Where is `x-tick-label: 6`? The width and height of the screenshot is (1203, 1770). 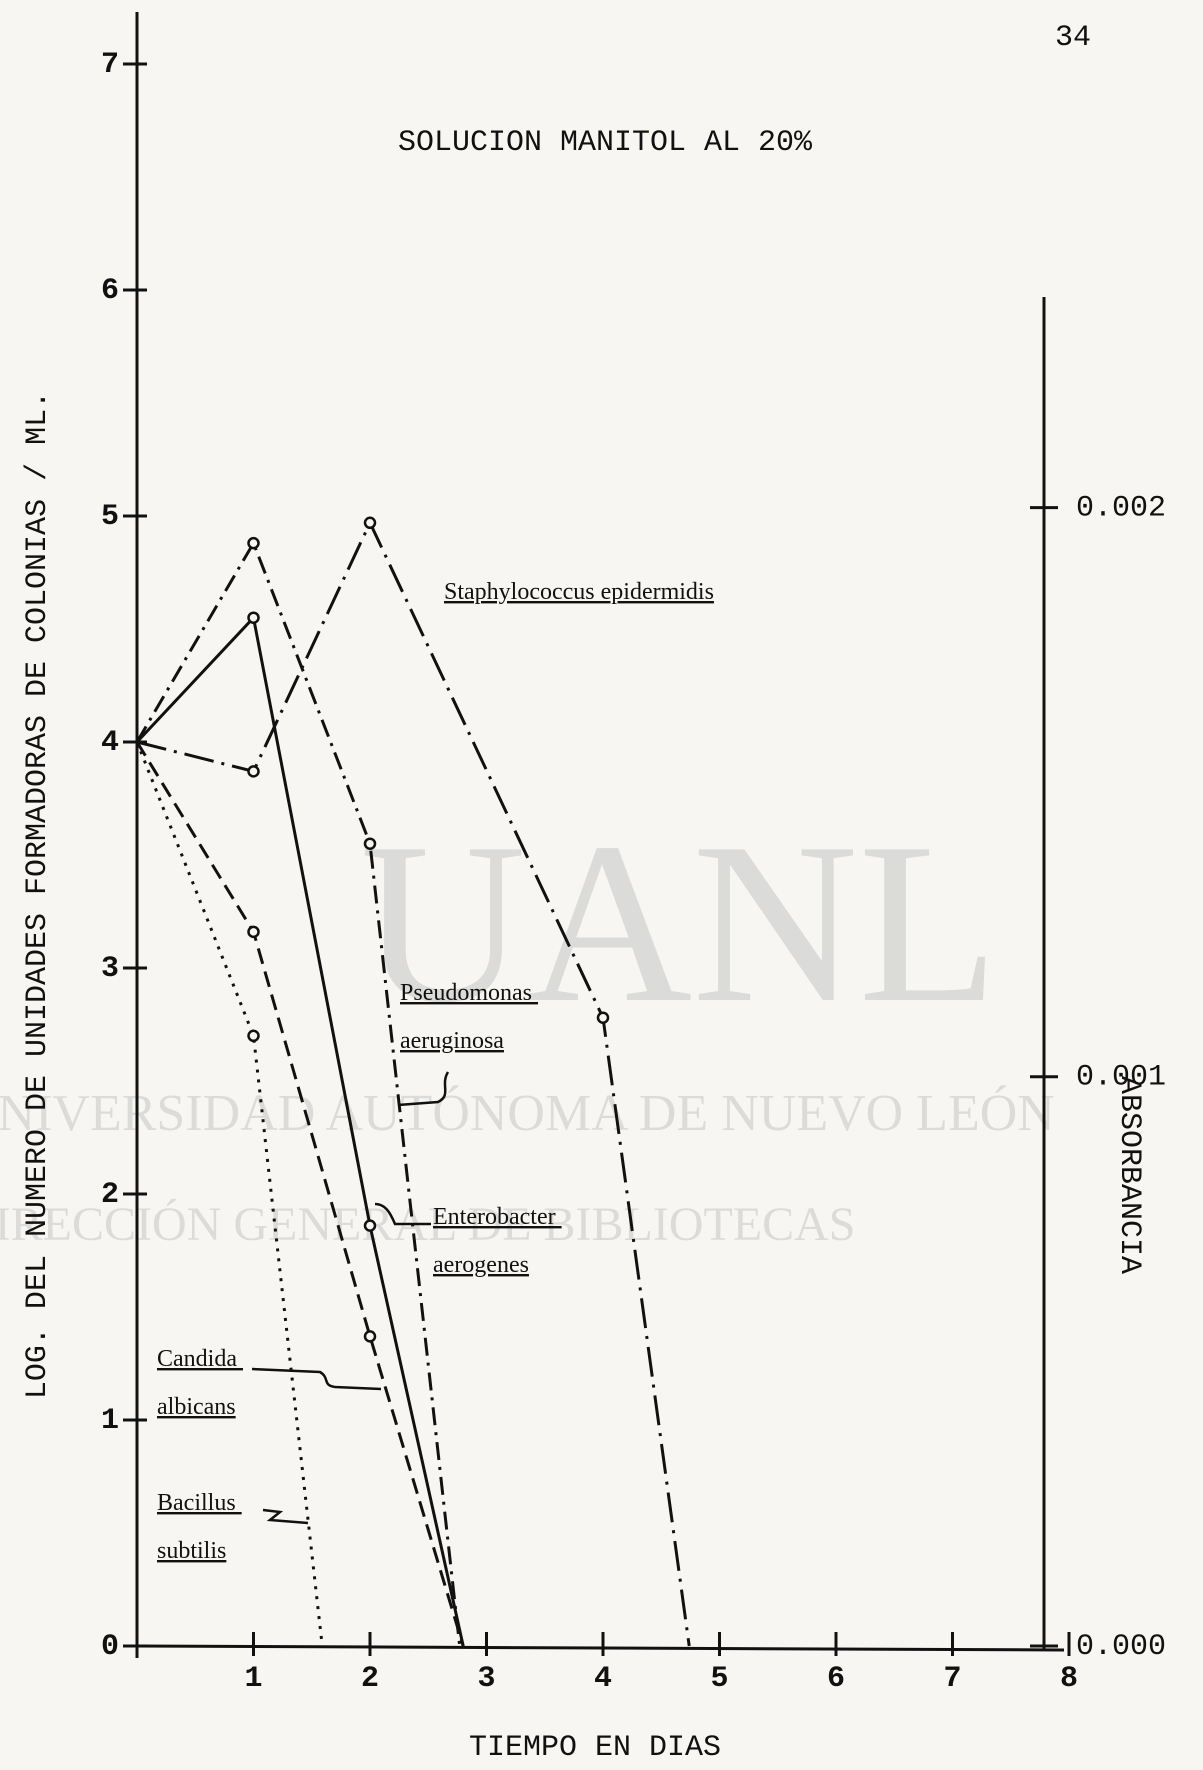 x-tick-label: 6 is located at coordinates (836, 1679).